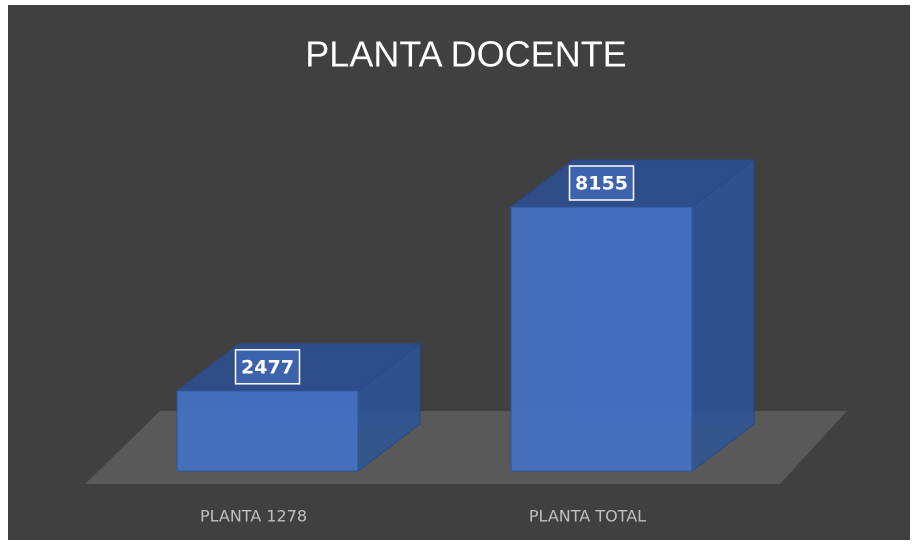  I want to click on value-label: 2477, so click(267, 367).